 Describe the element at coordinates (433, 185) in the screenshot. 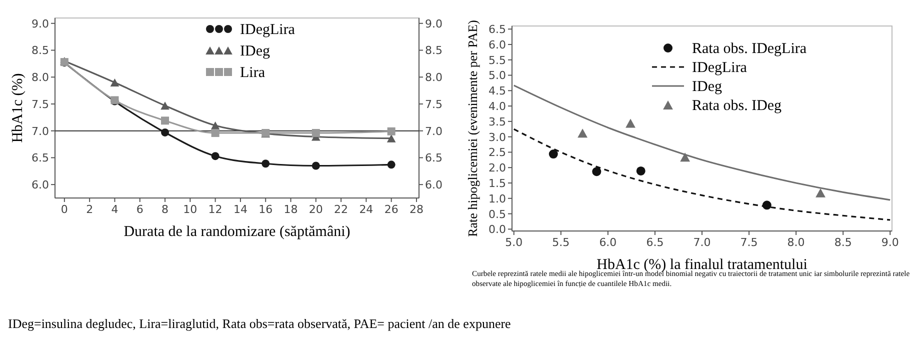

I see `y2-tick-label: 6.0` at that location.